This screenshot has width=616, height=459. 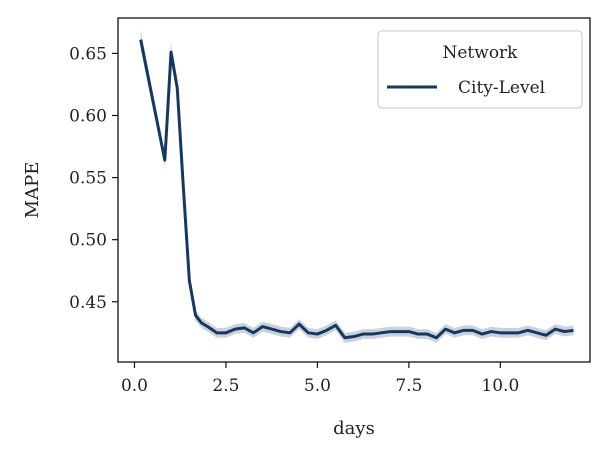 I want to click on y-axis-ticks: 0.45 0.50 0.55 0.60 0.65, so click(x=93, y=178).